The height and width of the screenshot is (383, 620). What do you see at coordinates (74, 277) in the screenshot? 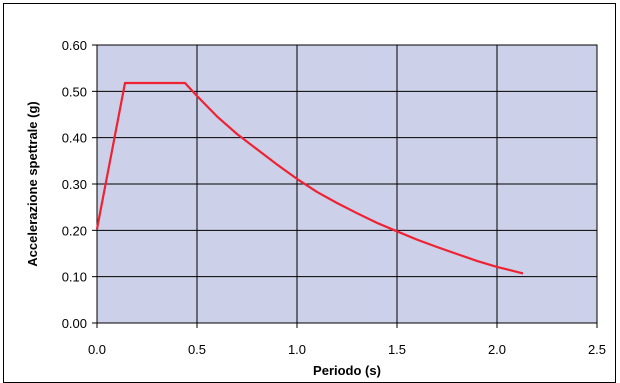
I see `y-tick-label: 0.10` at bounding box center [74, 277].